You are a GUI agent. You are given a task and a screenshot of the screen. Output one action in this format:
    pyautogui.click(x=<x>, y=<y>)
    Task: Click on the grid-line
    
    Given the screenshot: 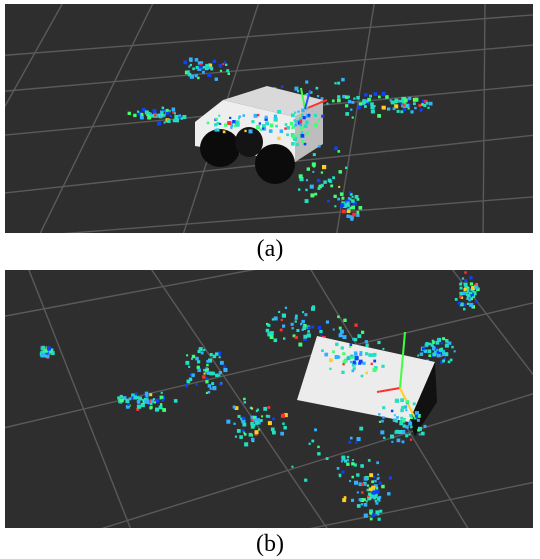 What is the action you would take?
    pyautogui.click(x=34, y=56)
    